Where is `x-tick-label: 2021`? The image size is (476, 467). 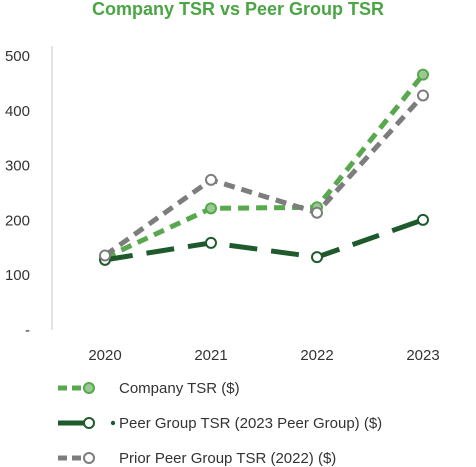 x-tick-label: 2021 is located at coordinates (210, 355).